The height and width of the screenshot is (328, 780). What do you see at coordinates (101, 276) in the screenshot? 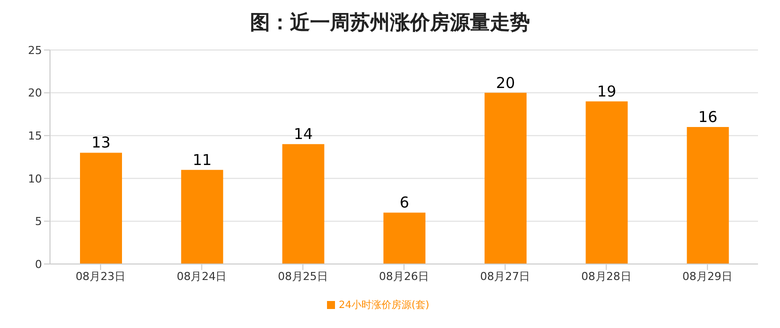
I see `x-tick-label: 08月23日` at bounding box center [101, 276].